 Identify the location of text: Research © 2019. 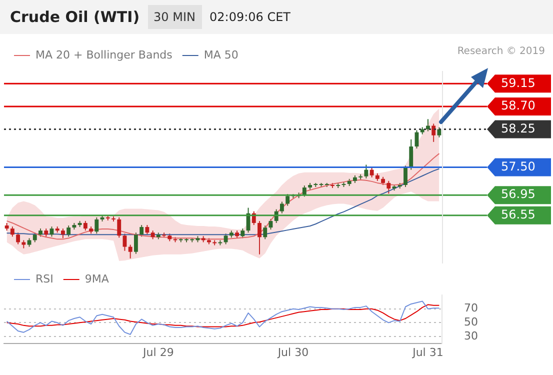
(501, 51).